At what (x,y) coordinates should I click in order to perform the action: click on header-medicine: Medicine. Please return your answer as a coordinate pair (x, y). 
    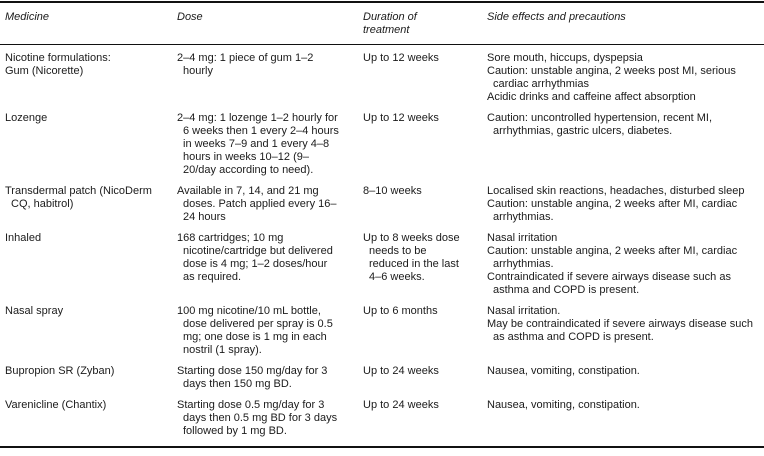
    Looking at the image, I should click on (88, 23).